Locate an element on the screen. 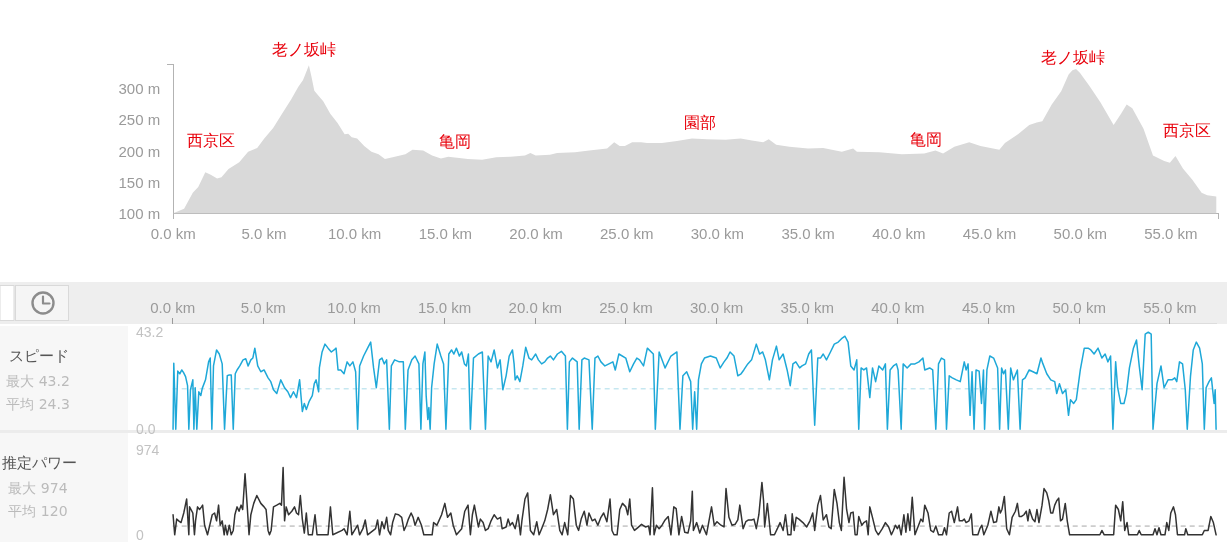 Image resolution: width=1227 pixels, height=542 pixels. y-tick-label: 0.0 is located at coordinates (146, 429).